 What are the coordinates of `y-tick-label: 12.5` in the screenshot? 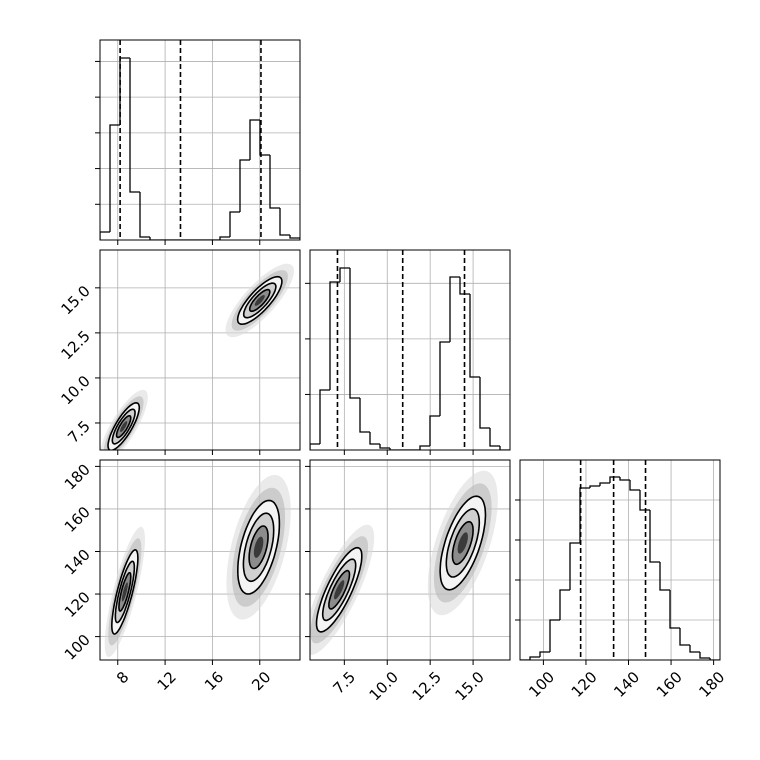 It's located at (75, 345).